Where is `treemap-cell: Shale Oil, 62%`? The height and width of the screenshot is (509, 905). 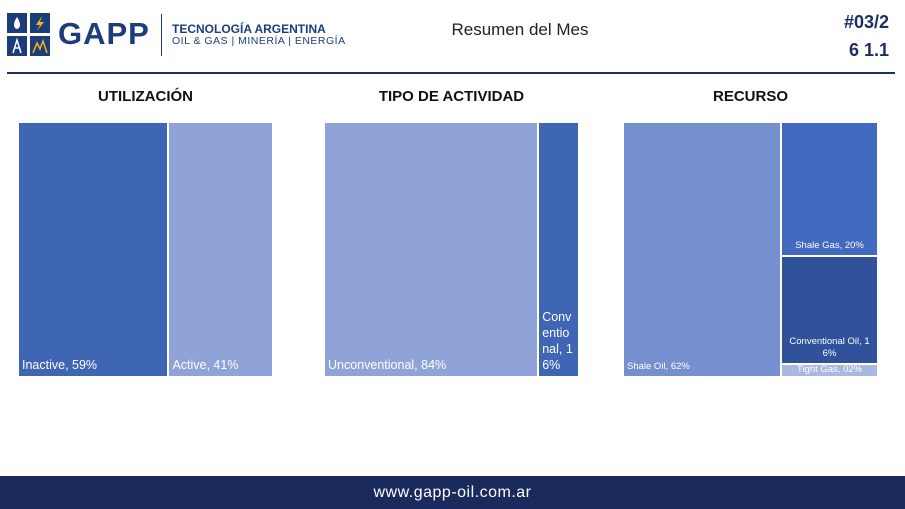
treemap-cell: Shale Oil, 62% is located at coordinates (702, 249).